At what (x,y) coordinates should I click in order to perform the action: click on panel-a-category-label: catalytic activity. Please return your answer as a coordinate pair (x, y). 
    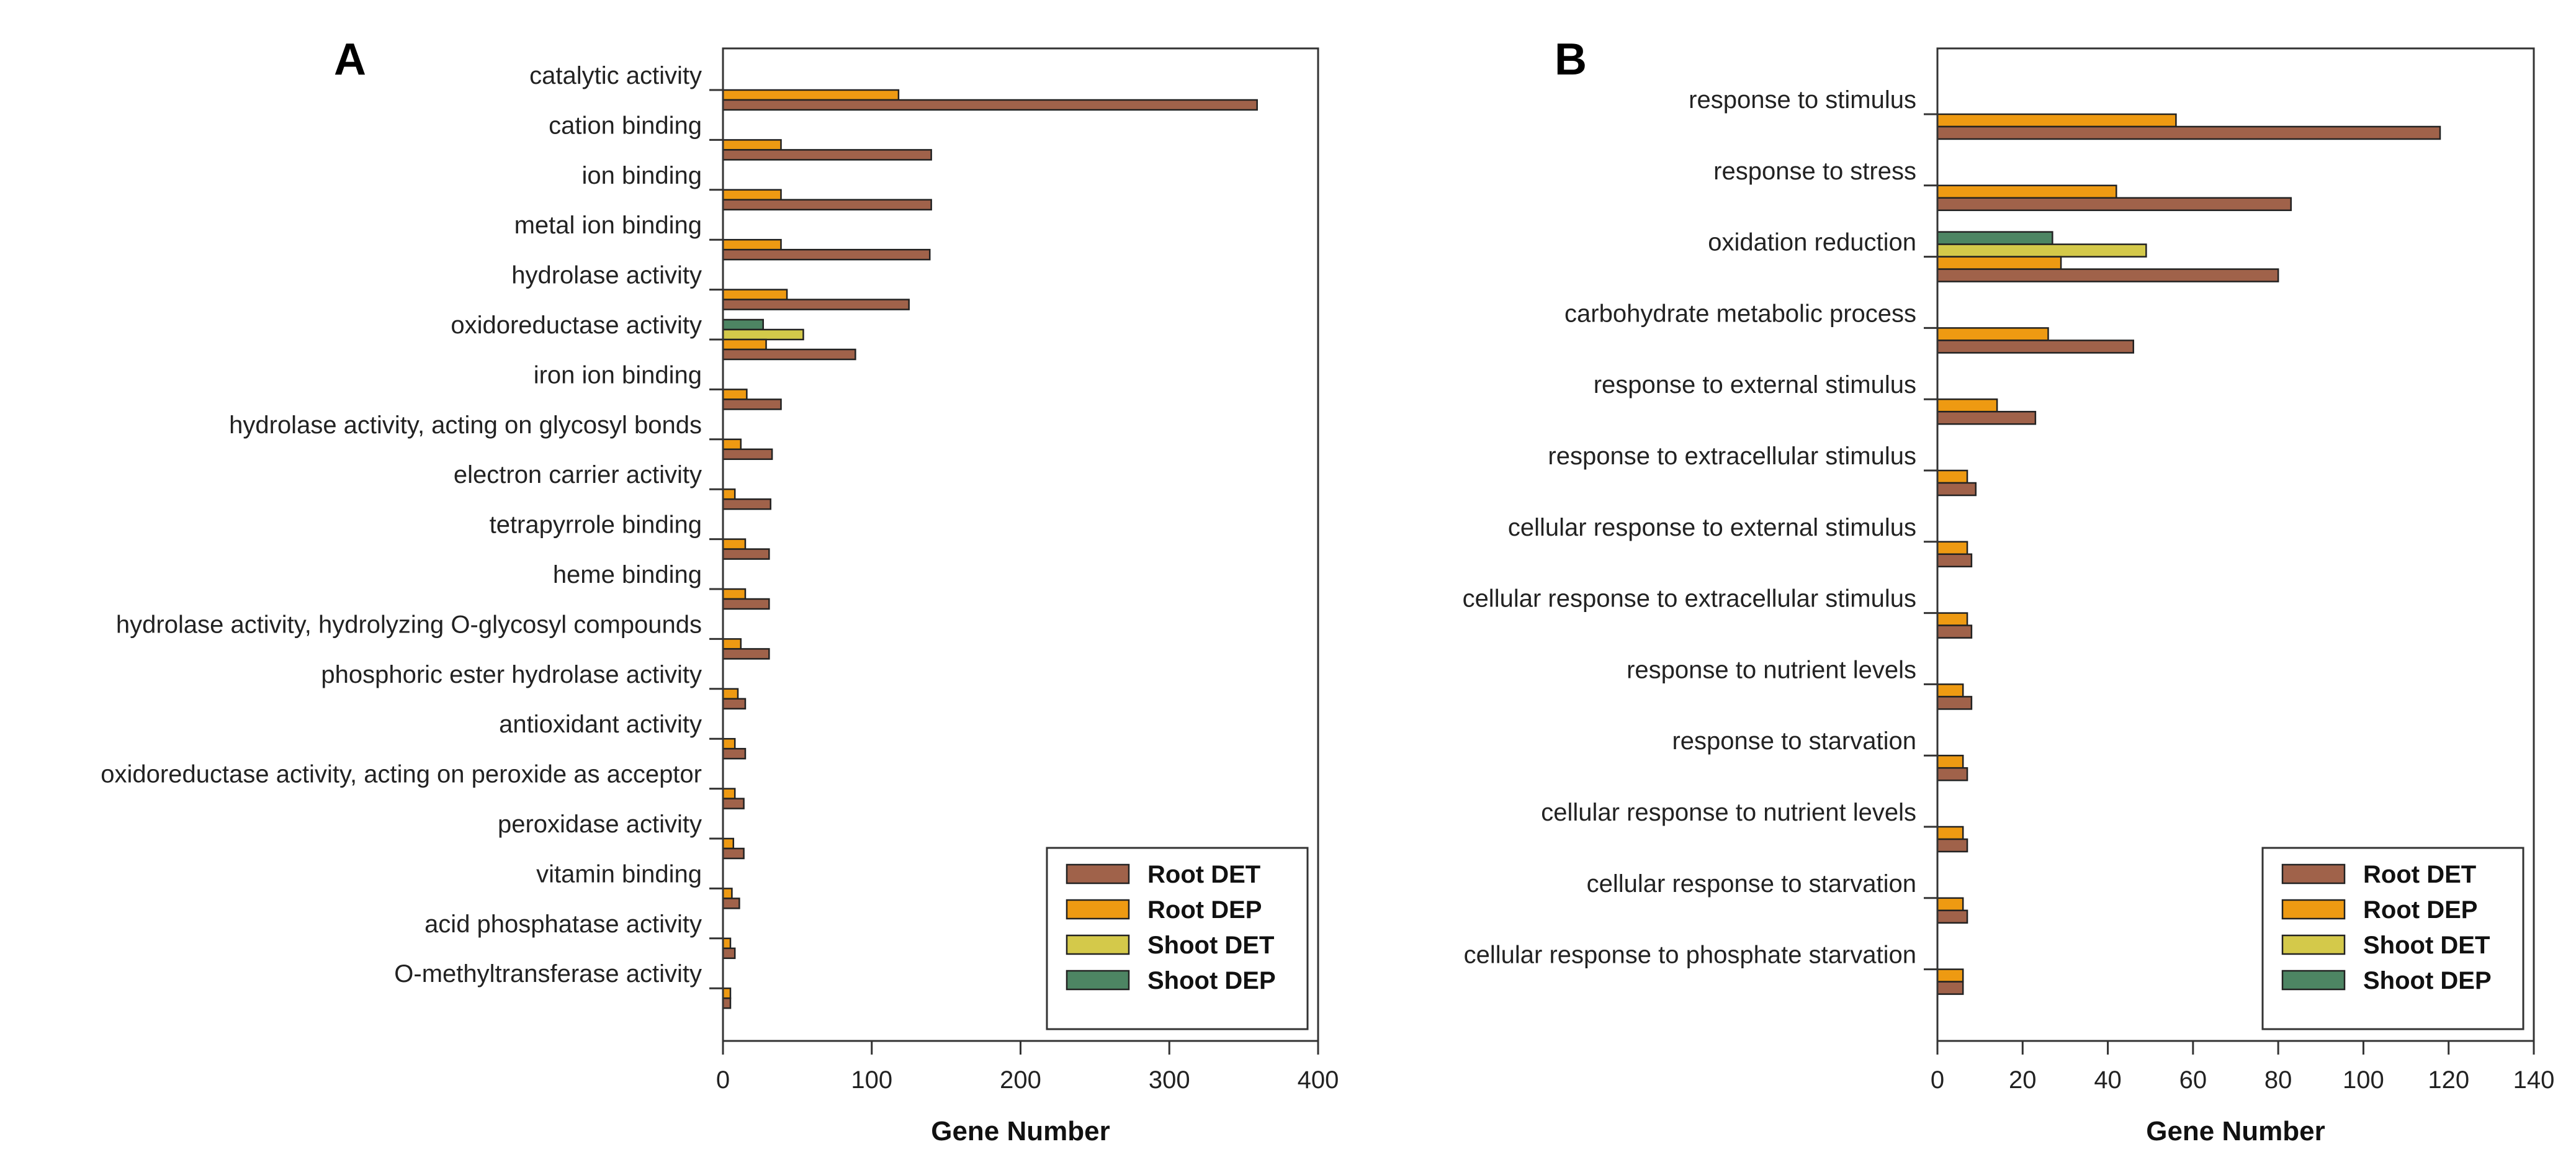
    Looking at the image, I should click on (615, 75).